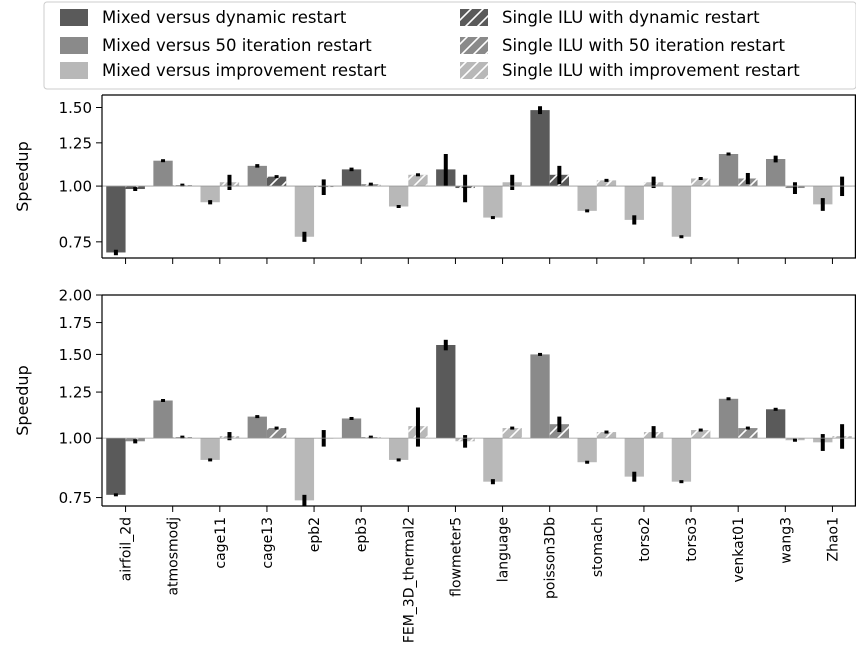  What do you see at coordinates (224, 17) in the screenshot?
I see `legend-label: Mixed versus dynamic restart` at bounding box center [224, 17].